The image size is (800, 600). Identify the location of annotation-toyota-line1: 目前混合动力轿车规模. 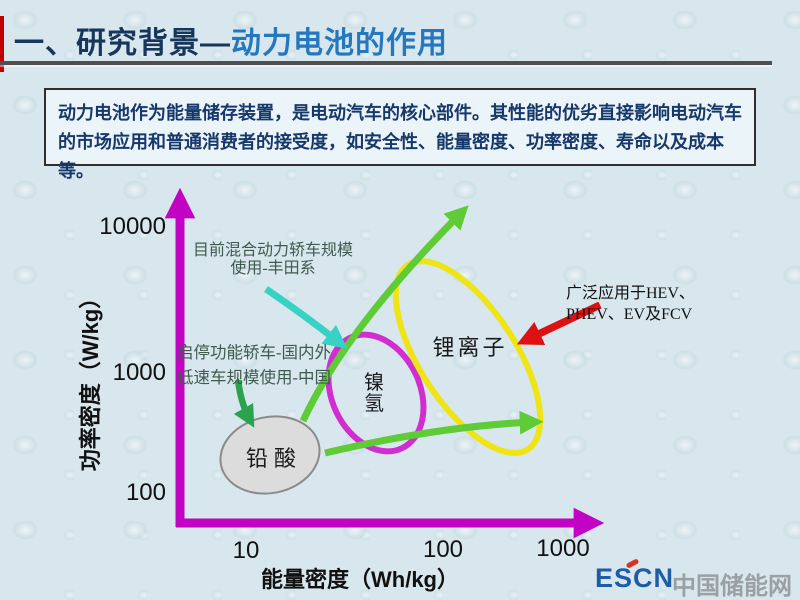
(272, 250).